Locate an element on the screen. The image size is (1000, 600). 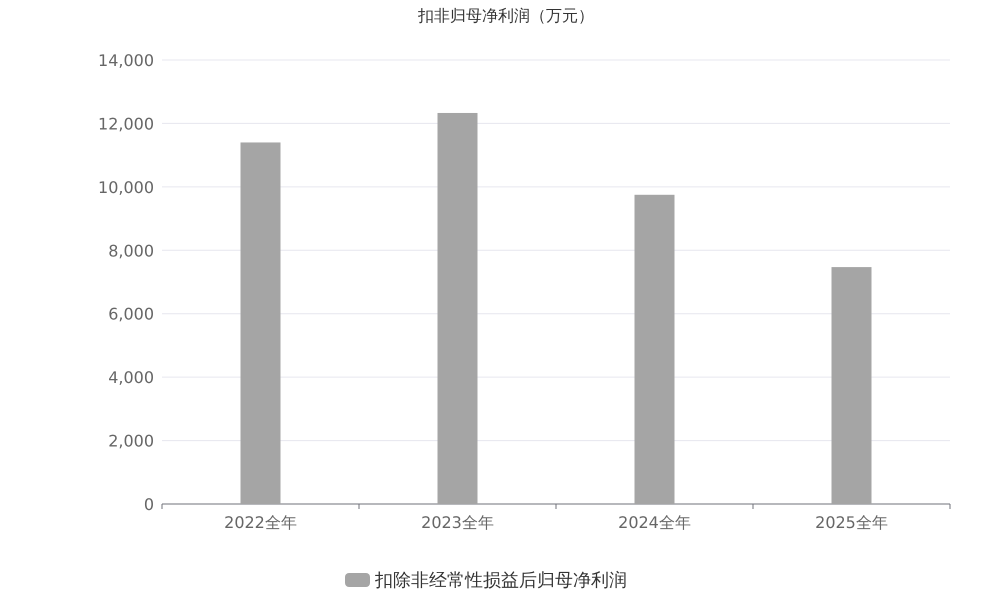
y-tick-label: 6,000 is located at coordinates (131, 314).